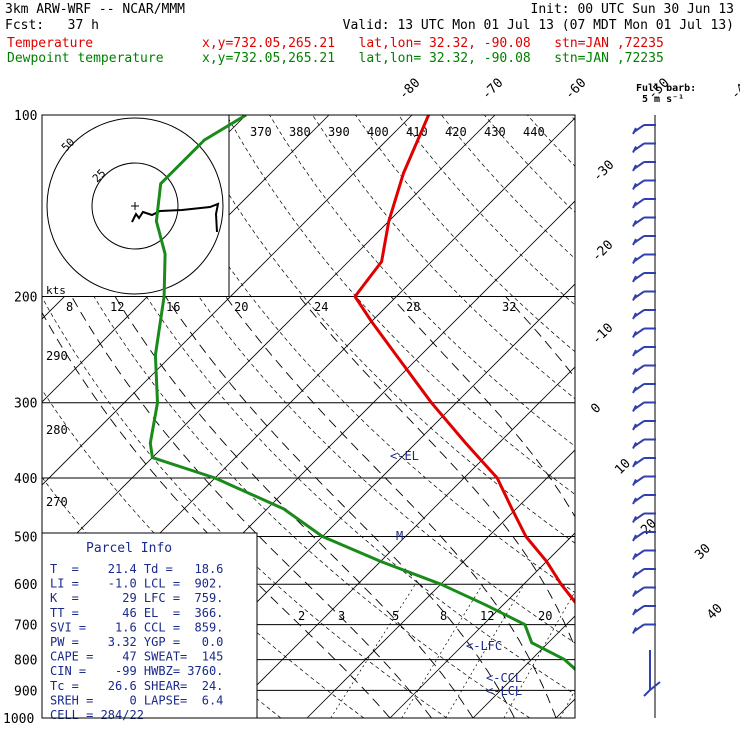 The width and height of the screenshot is (740, 740). What do you see at coordinates (602, 251) in the screenshot?
I see `isotherm-label: -20` at bounding box center [602, 251].